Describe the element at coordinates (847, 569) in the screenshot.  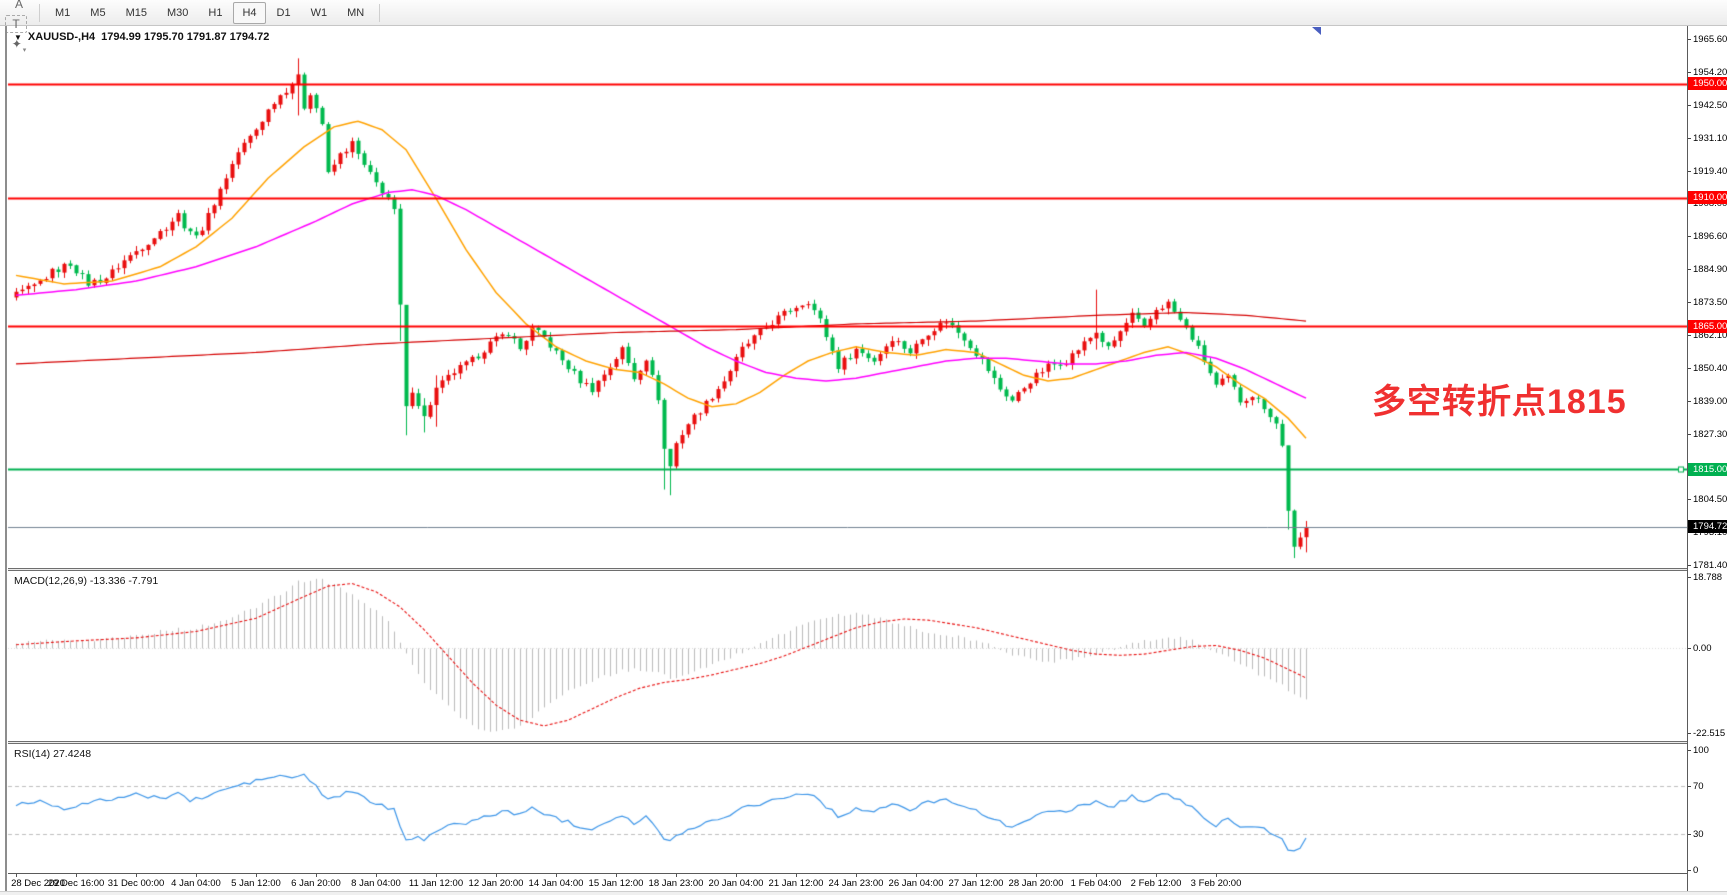
I see `pane-splitter-macd` at that location.